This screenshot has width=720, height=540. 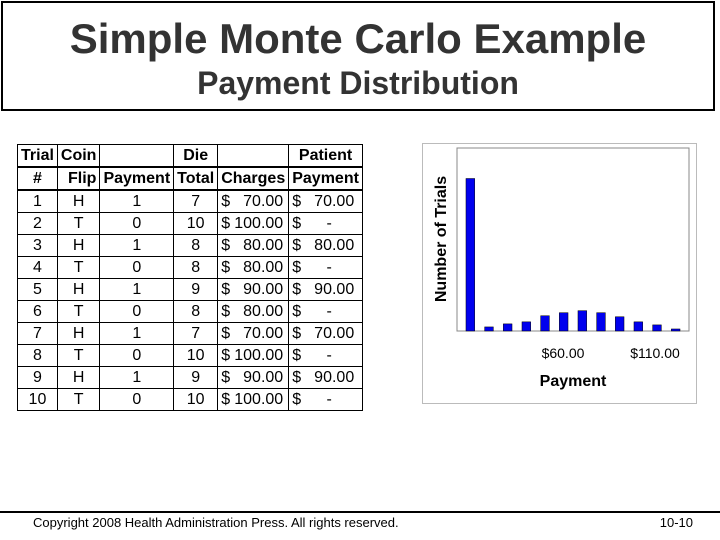 I want to click on cell-charges: $70.00, so click(x=253, y=201).